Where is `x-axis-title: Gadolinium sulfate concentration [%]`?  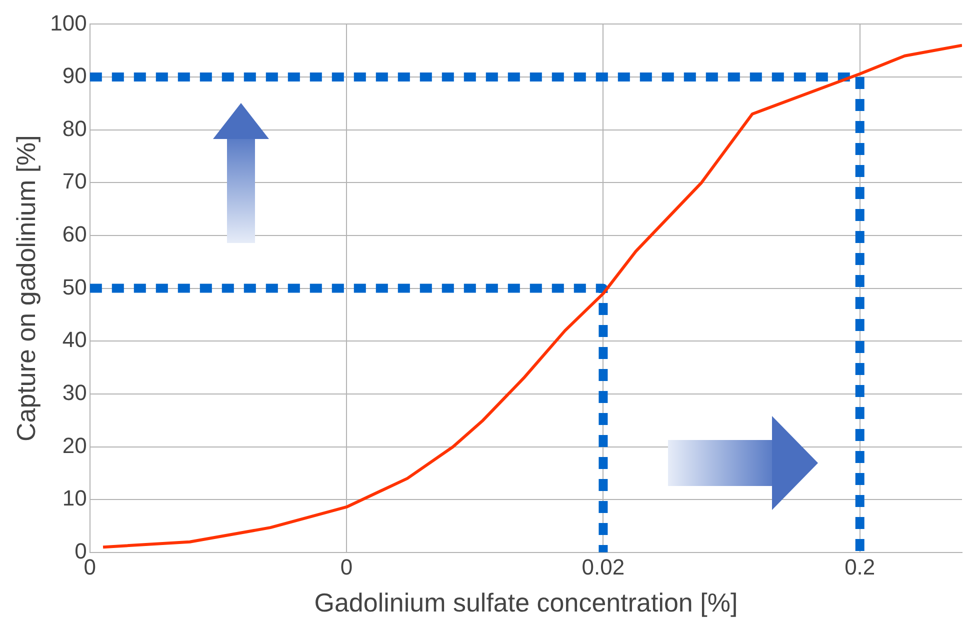
x-axis-title: Gadolinium sulfate concentration [%] is located at coordinates (526, 603).